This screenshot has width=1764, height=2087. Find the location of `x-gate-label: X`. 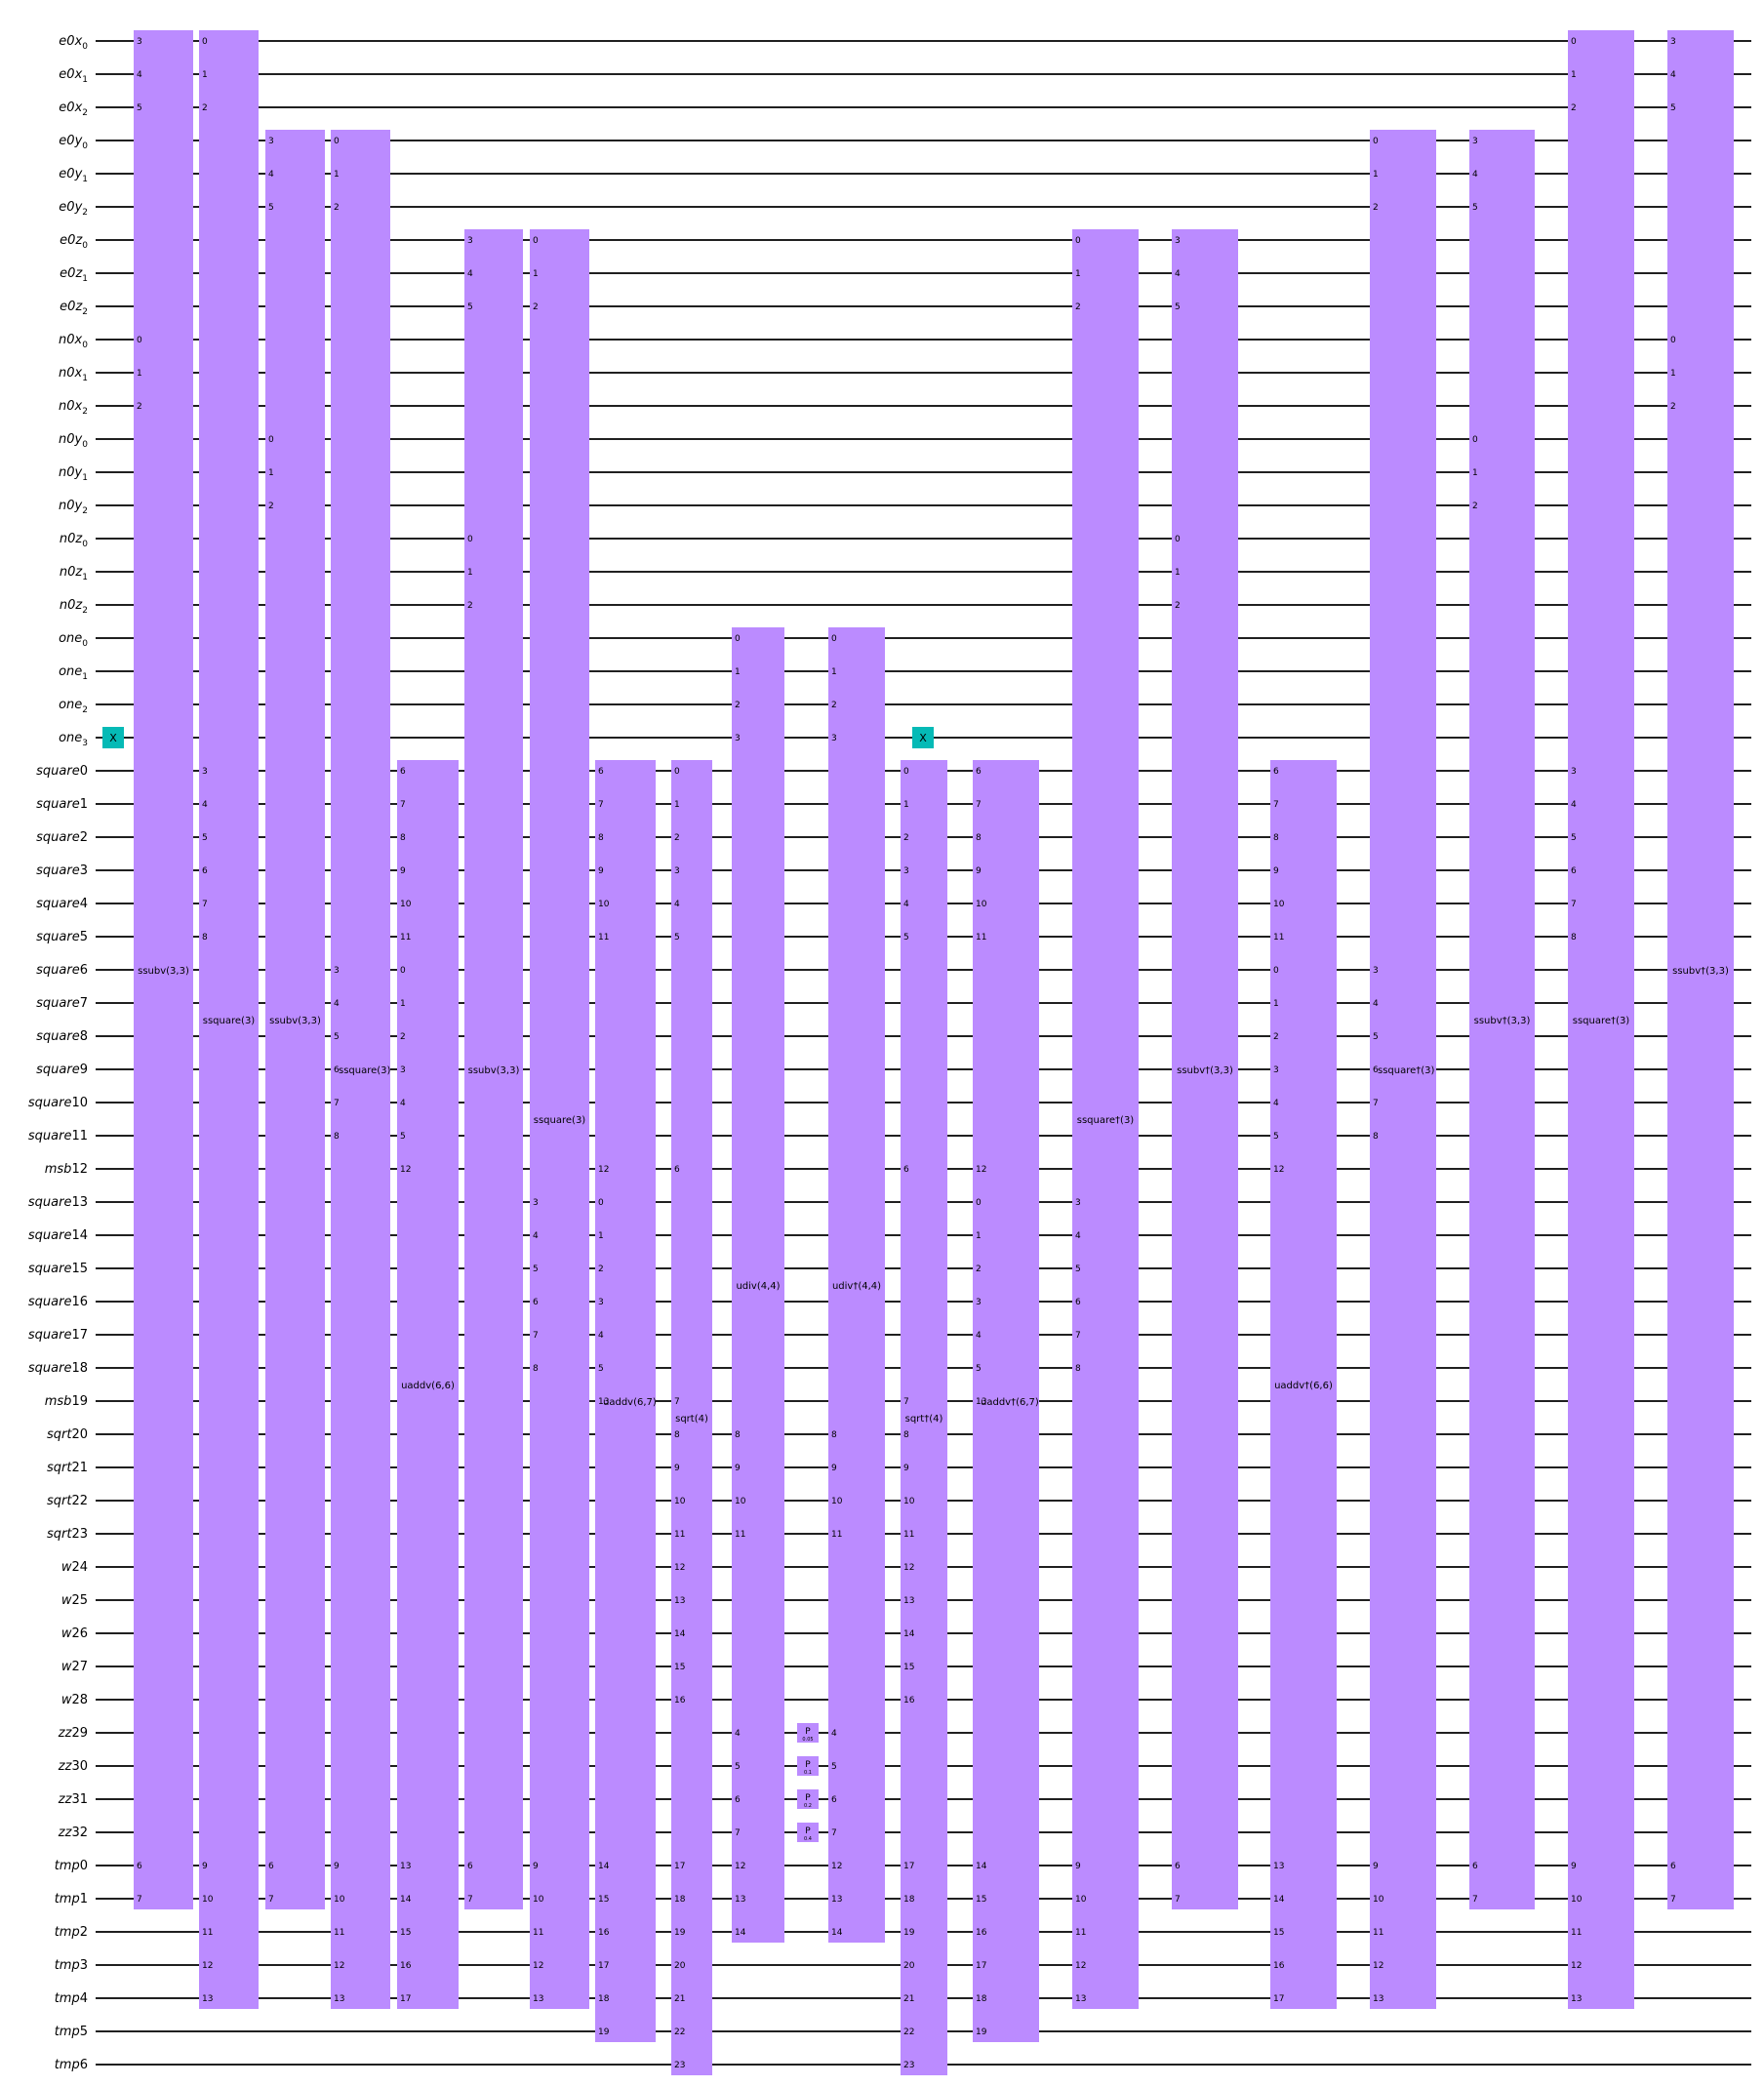

x-gate-label: X is located at coordinates (113, 738).